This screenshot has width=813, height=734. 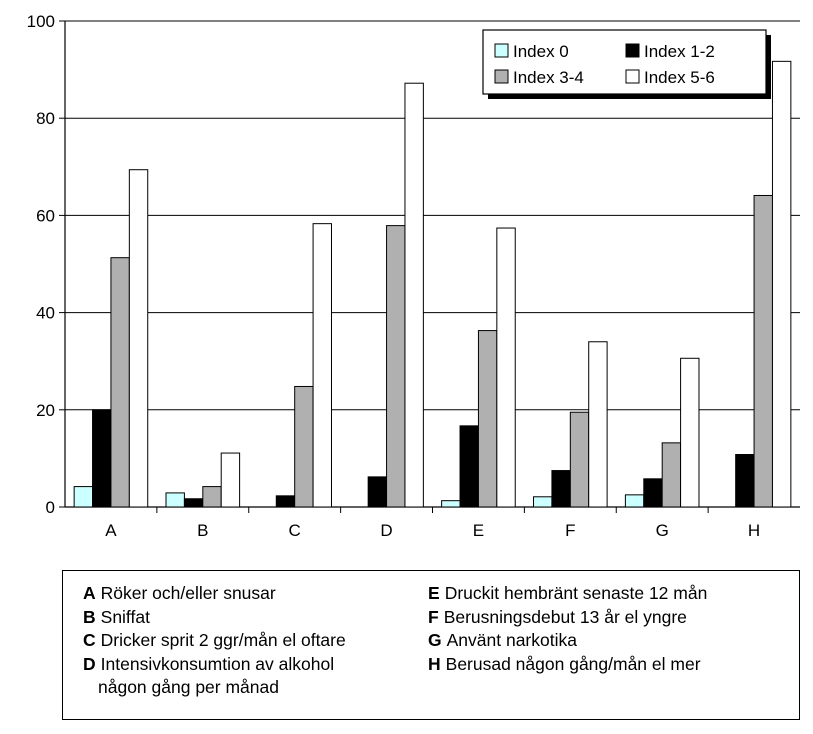 I want to click on x-tick-label: D, so click(x=386, y=530).